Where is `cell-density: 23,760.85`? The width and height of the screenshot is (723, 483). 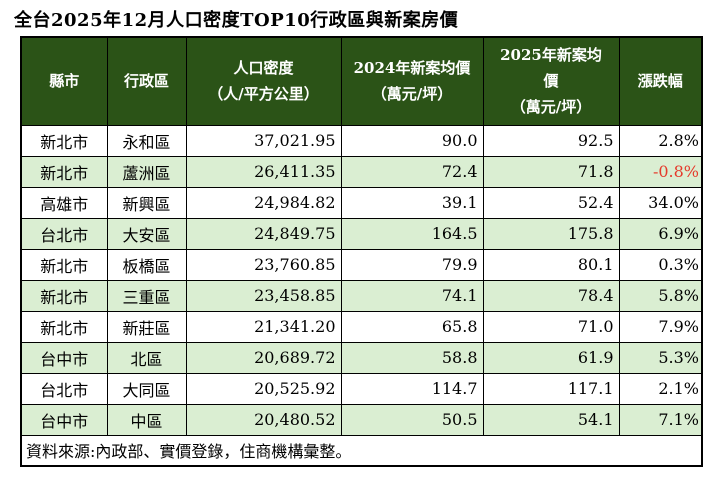
cell-density: 23,760.85 is located at coordinates (263, 264).